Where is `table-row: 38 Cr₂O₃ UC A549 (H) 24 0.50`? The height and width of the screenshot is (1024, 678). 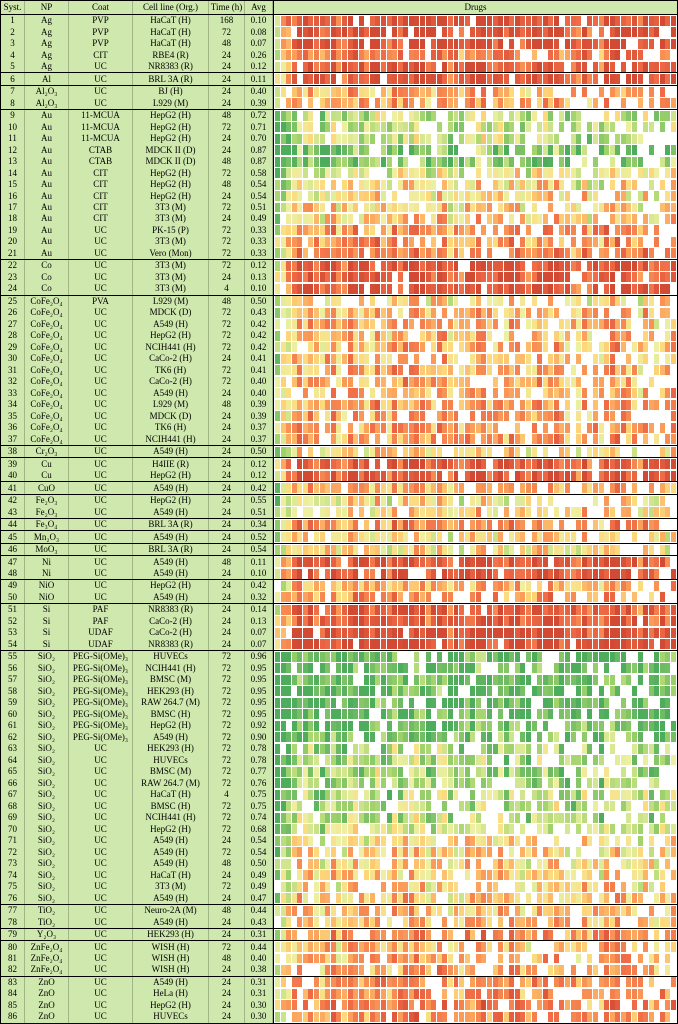 table-row: 38 Cr₂O₃ UC A549 (H) 24 0.50 is located at coordinates (339, 451).